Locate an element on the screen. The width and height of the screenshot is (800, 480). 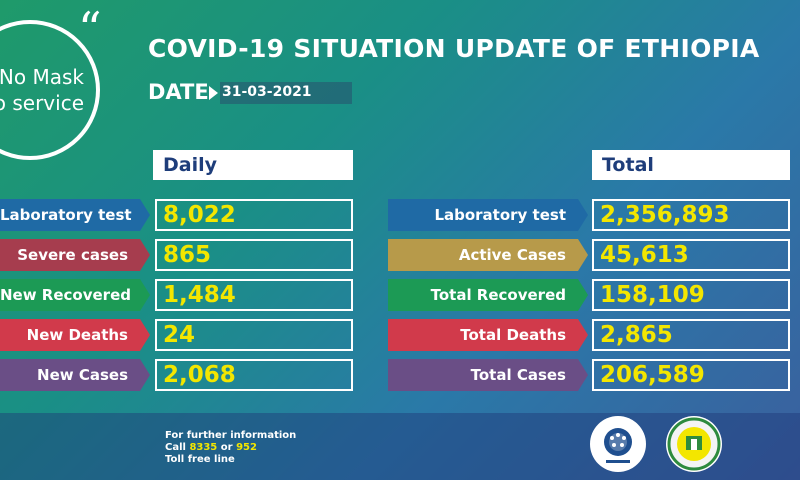
quote-icon: “ is located at coordinates (90, 29).